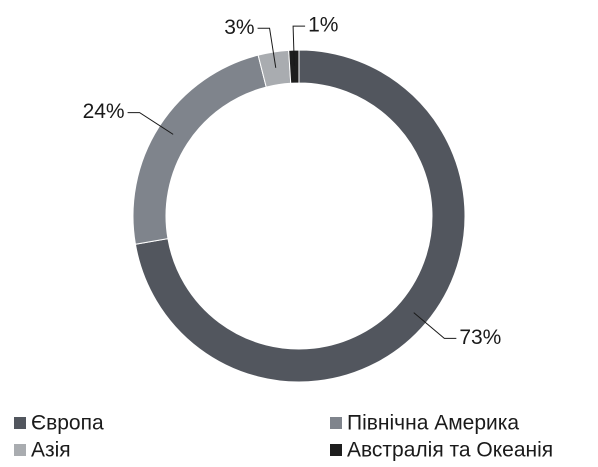 This screenshot has height=467, width=598. What do you see at coordinates (104, 111) in the screenshot?
I see `data-label: 24%` at bounding box center [104, 111].